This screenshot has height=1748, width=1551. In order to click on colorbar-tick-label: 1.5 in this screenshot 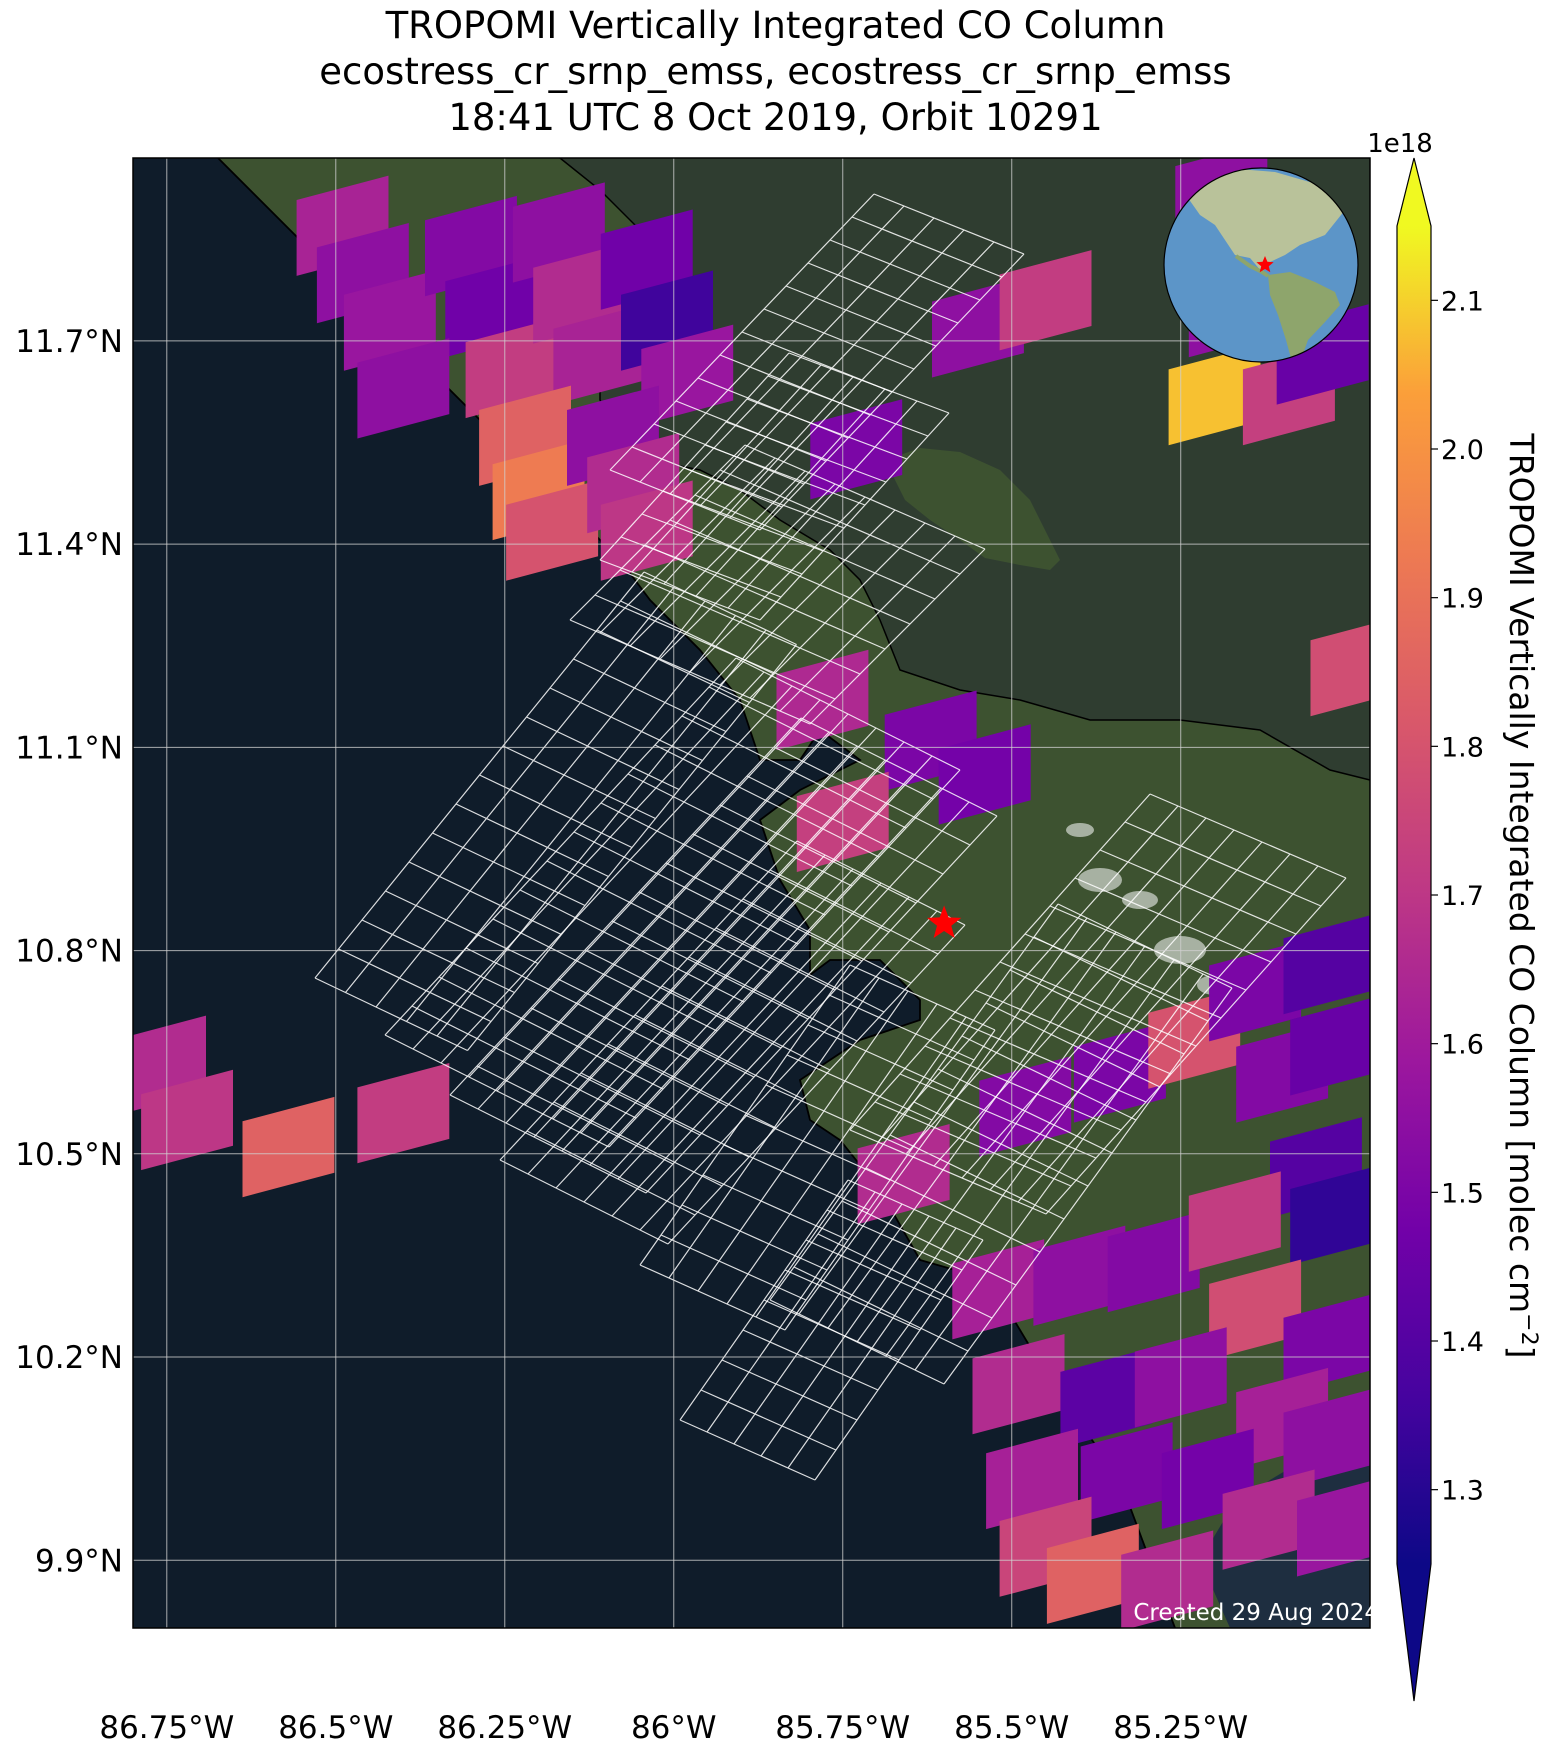, I will do `click(1462, 1193)`.